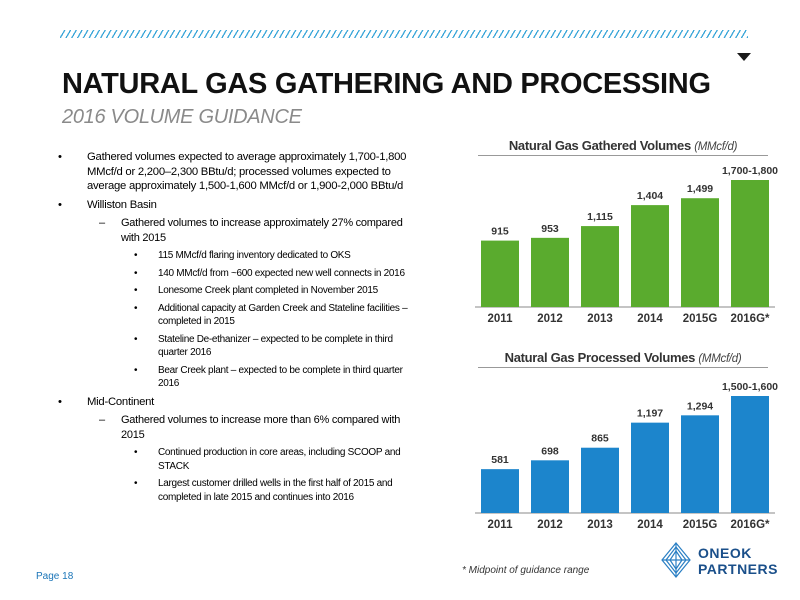 This screenshot has height=600, width=800. Describe the element at coordinates (500, 232) in the screenshot. I see `data-label: 915` at that location.